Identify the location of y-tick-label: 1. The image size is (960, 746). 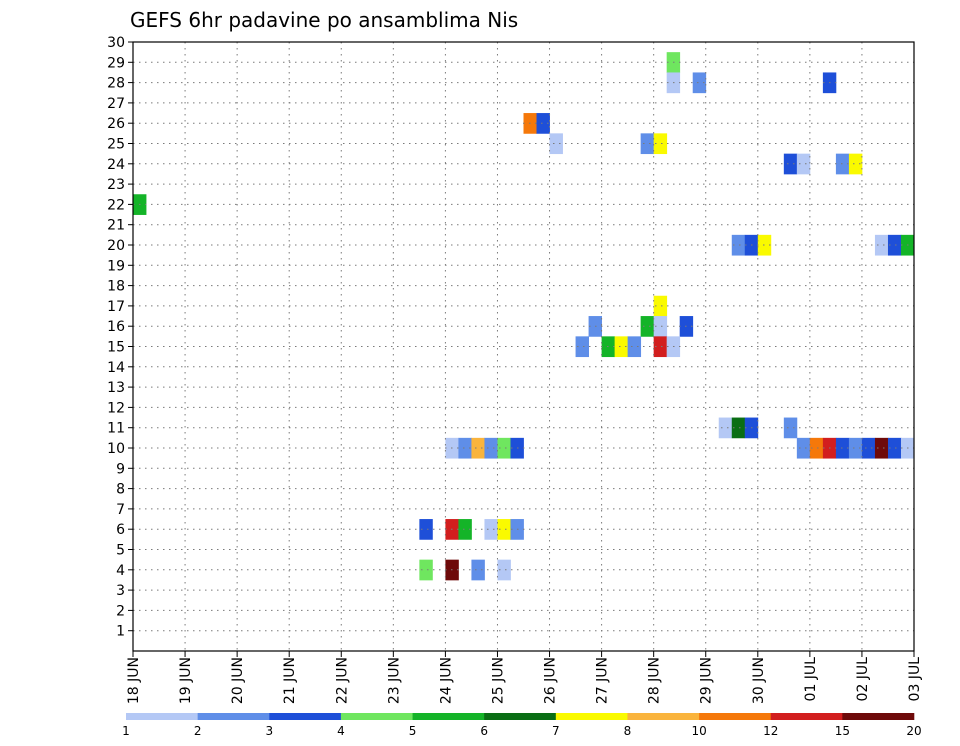
(120, 632).